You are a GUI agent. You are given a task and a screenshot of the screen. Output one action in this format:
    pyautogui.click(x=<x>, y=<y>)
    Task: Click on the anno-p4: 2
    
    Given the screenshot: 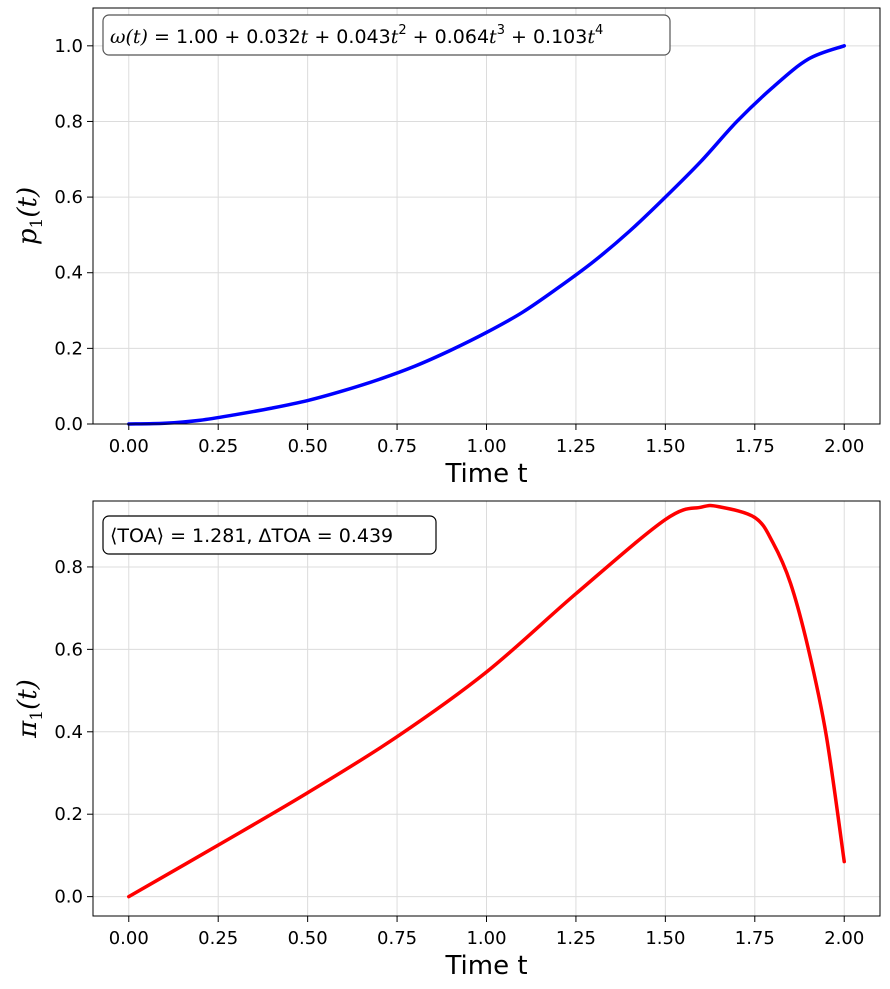 What is the action you would take?
    pyautogui.click(x=402, y=30)
    